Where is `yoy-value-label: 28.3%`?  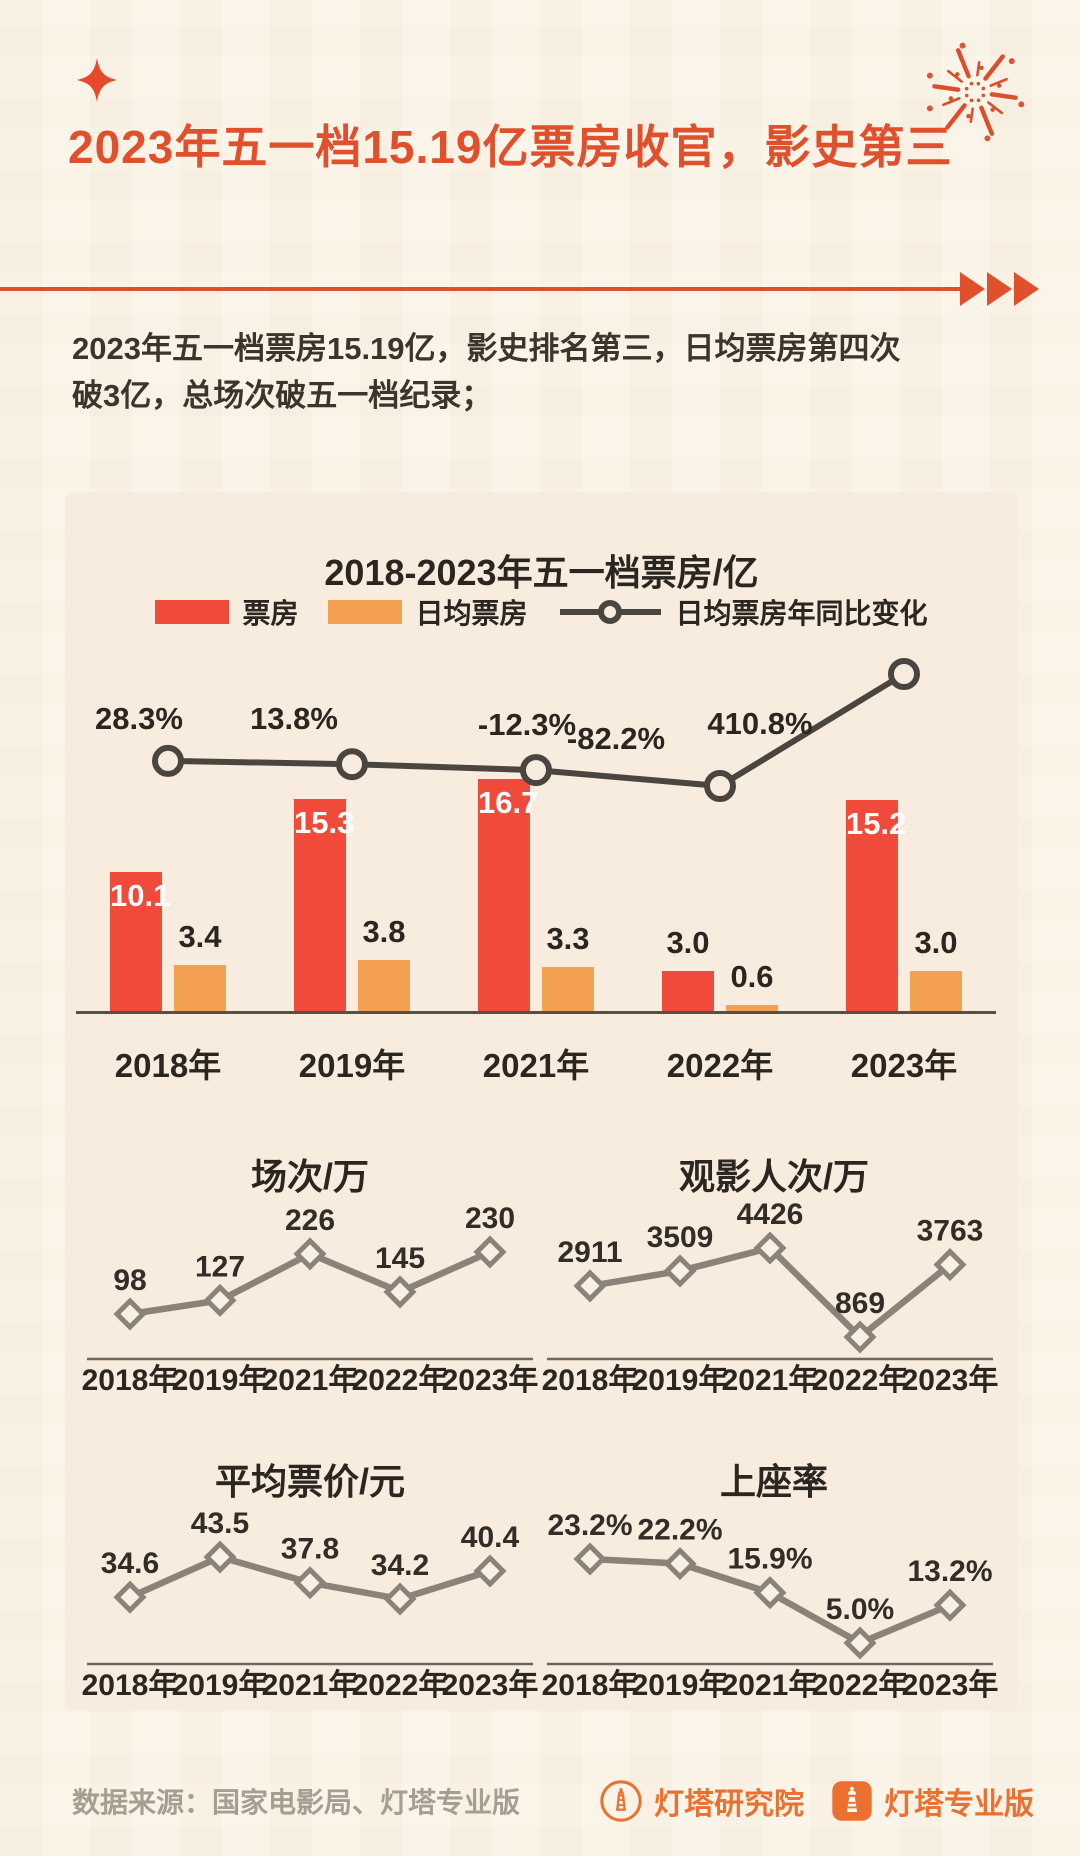
yoy-value-label: 28.3% is located at coordinates (139, 718).